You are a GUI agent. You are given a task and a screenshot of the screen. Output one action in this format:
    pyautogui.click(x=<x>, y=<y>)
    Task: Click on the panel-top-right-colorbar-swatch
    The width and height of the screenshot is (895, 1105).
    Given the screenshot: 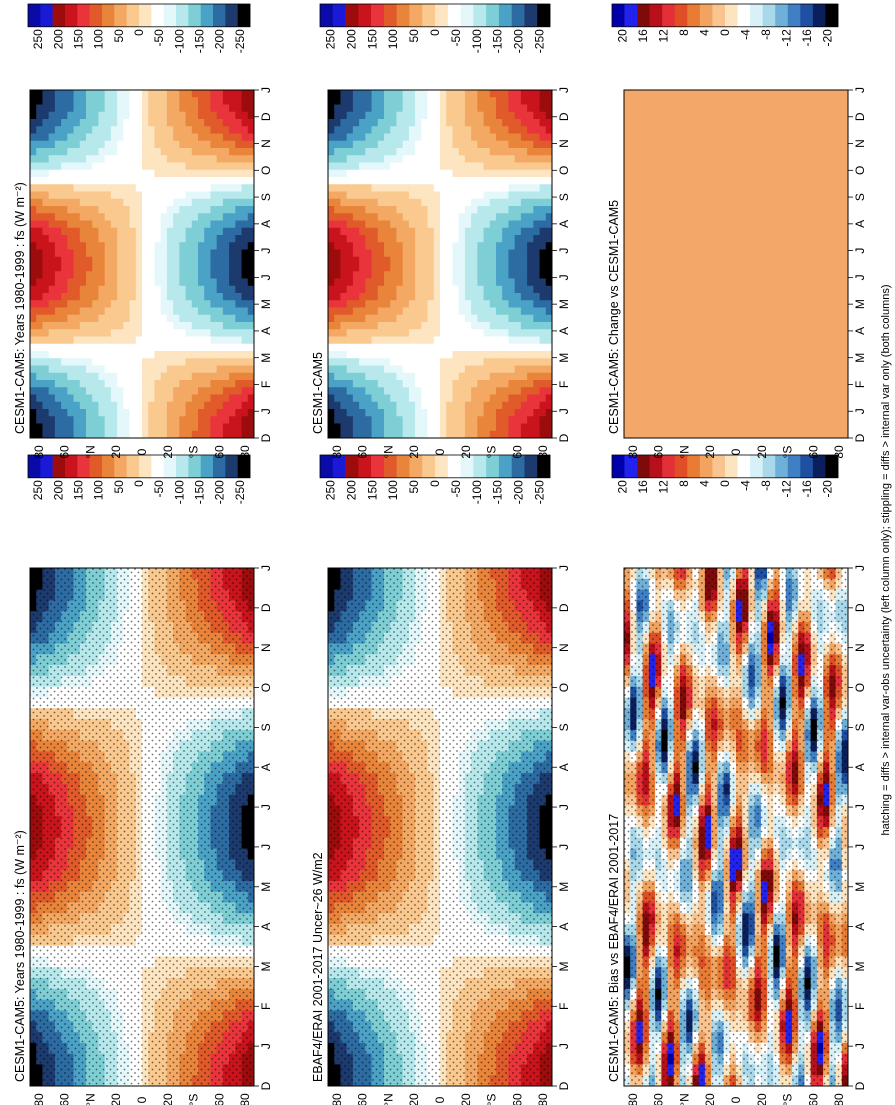 What is the action you would take?
    pyautogui.click(x=46, y=15)
    